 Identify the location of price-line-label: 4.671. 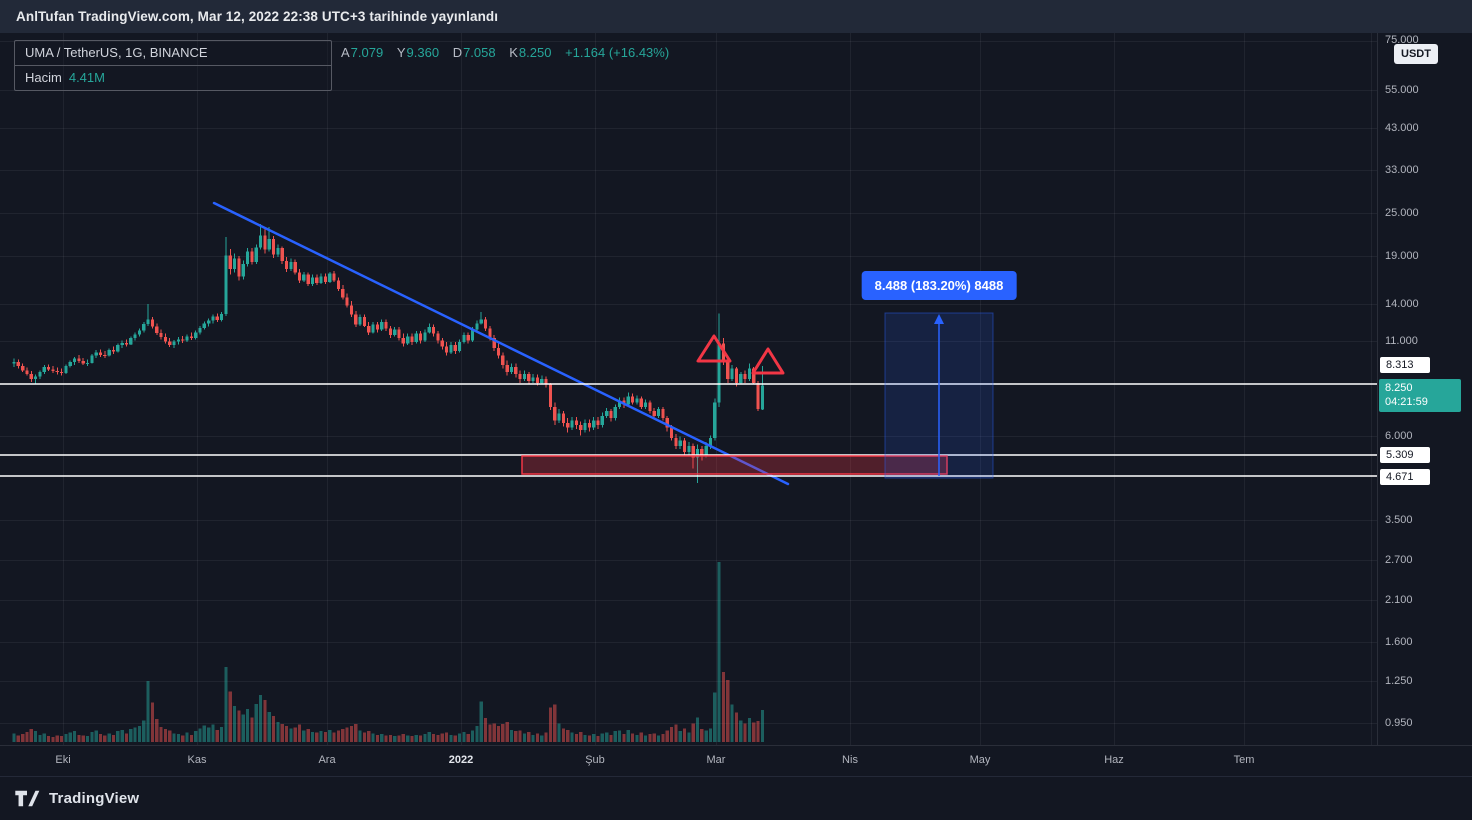
(1405, 477).